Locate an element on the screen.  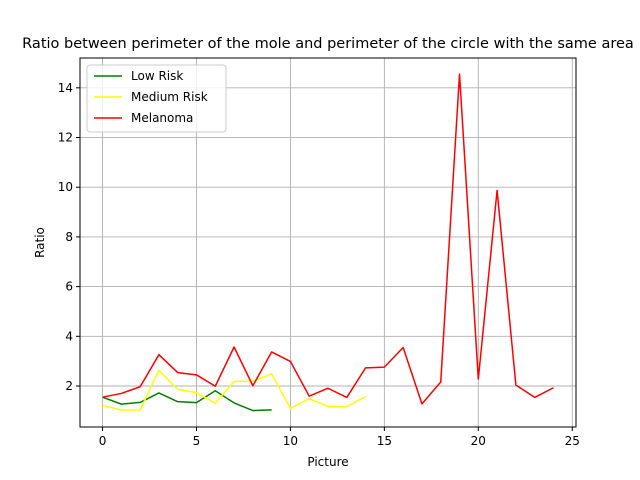
series-line-medium-risk is located at coordinates (234, 390).